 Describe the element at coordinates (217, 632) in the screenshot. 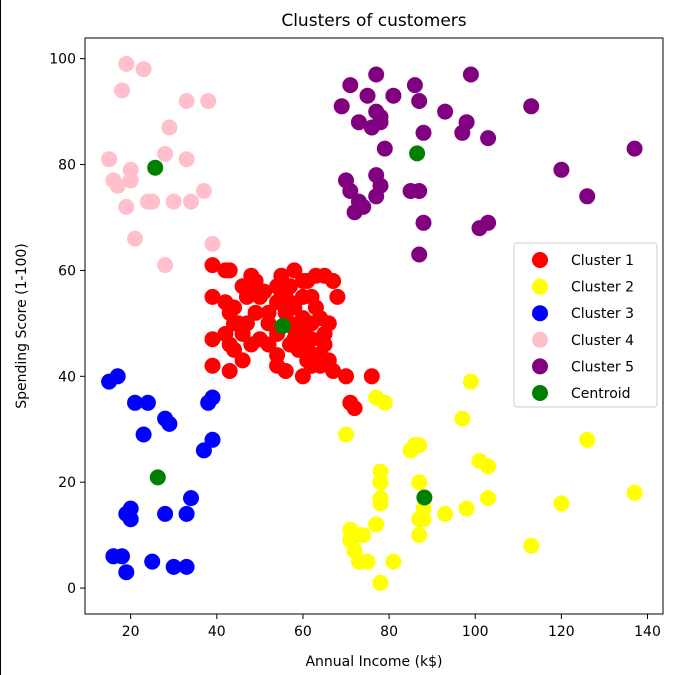

I see `x-tick-label: 40` at that location.